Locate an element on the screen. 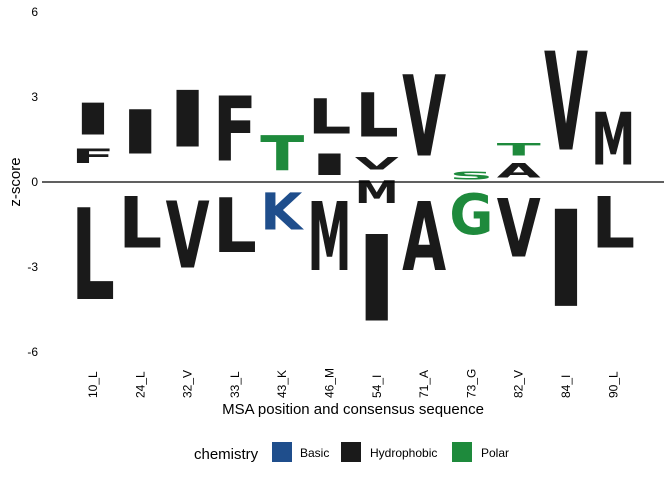 This screenshot has height=480, width=672. legend-swatch-polar is located at coordinates (462, 452).